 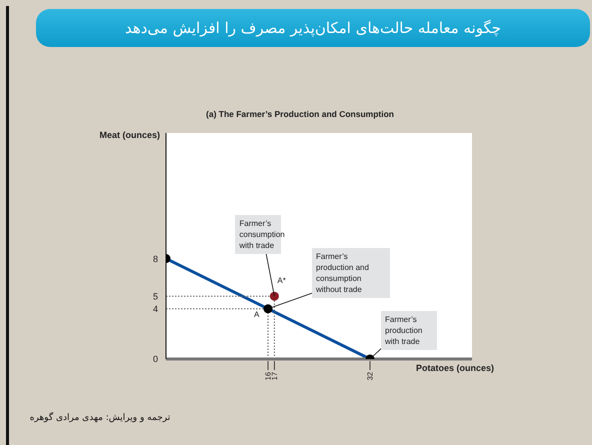 I want to click on text: ترجمه و ویرایش: مهدی مرادی گوهره, so click(x=100, y=418).